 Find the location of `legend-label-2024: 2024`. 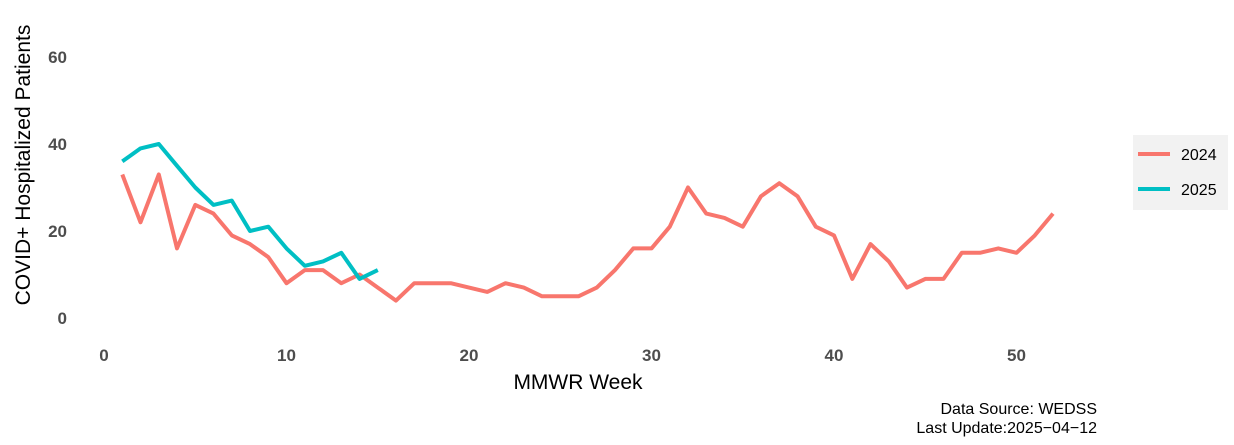

legend-label-2024: 2024 is located at coordinates (1199, 155).